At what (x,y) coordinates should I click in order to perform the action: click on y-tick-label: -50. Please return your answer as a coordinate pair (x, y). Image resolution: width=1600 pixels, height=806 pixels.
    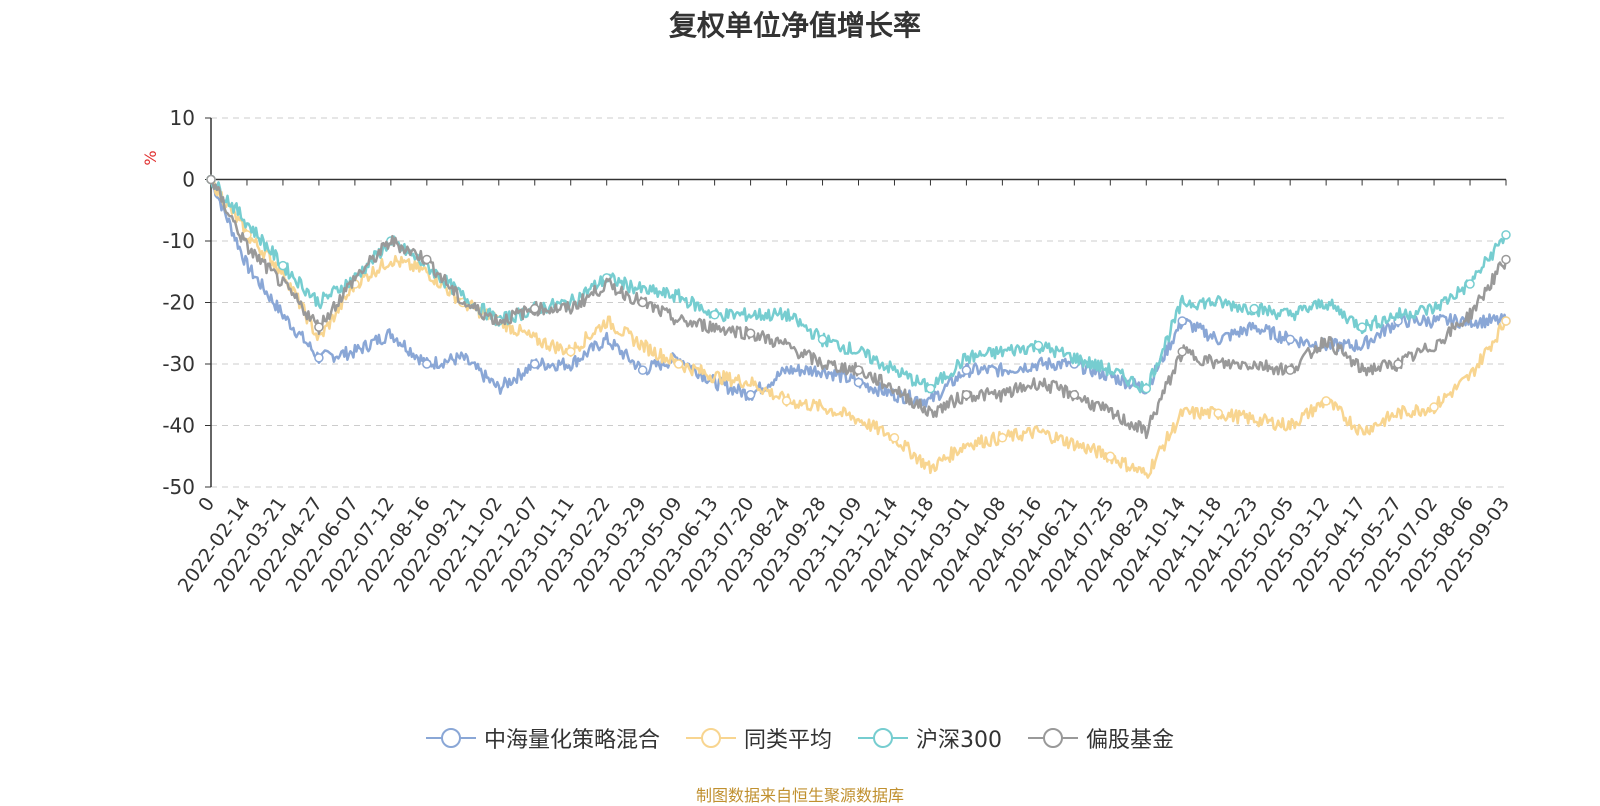
    Looking at the image, I should click on (178, 487).